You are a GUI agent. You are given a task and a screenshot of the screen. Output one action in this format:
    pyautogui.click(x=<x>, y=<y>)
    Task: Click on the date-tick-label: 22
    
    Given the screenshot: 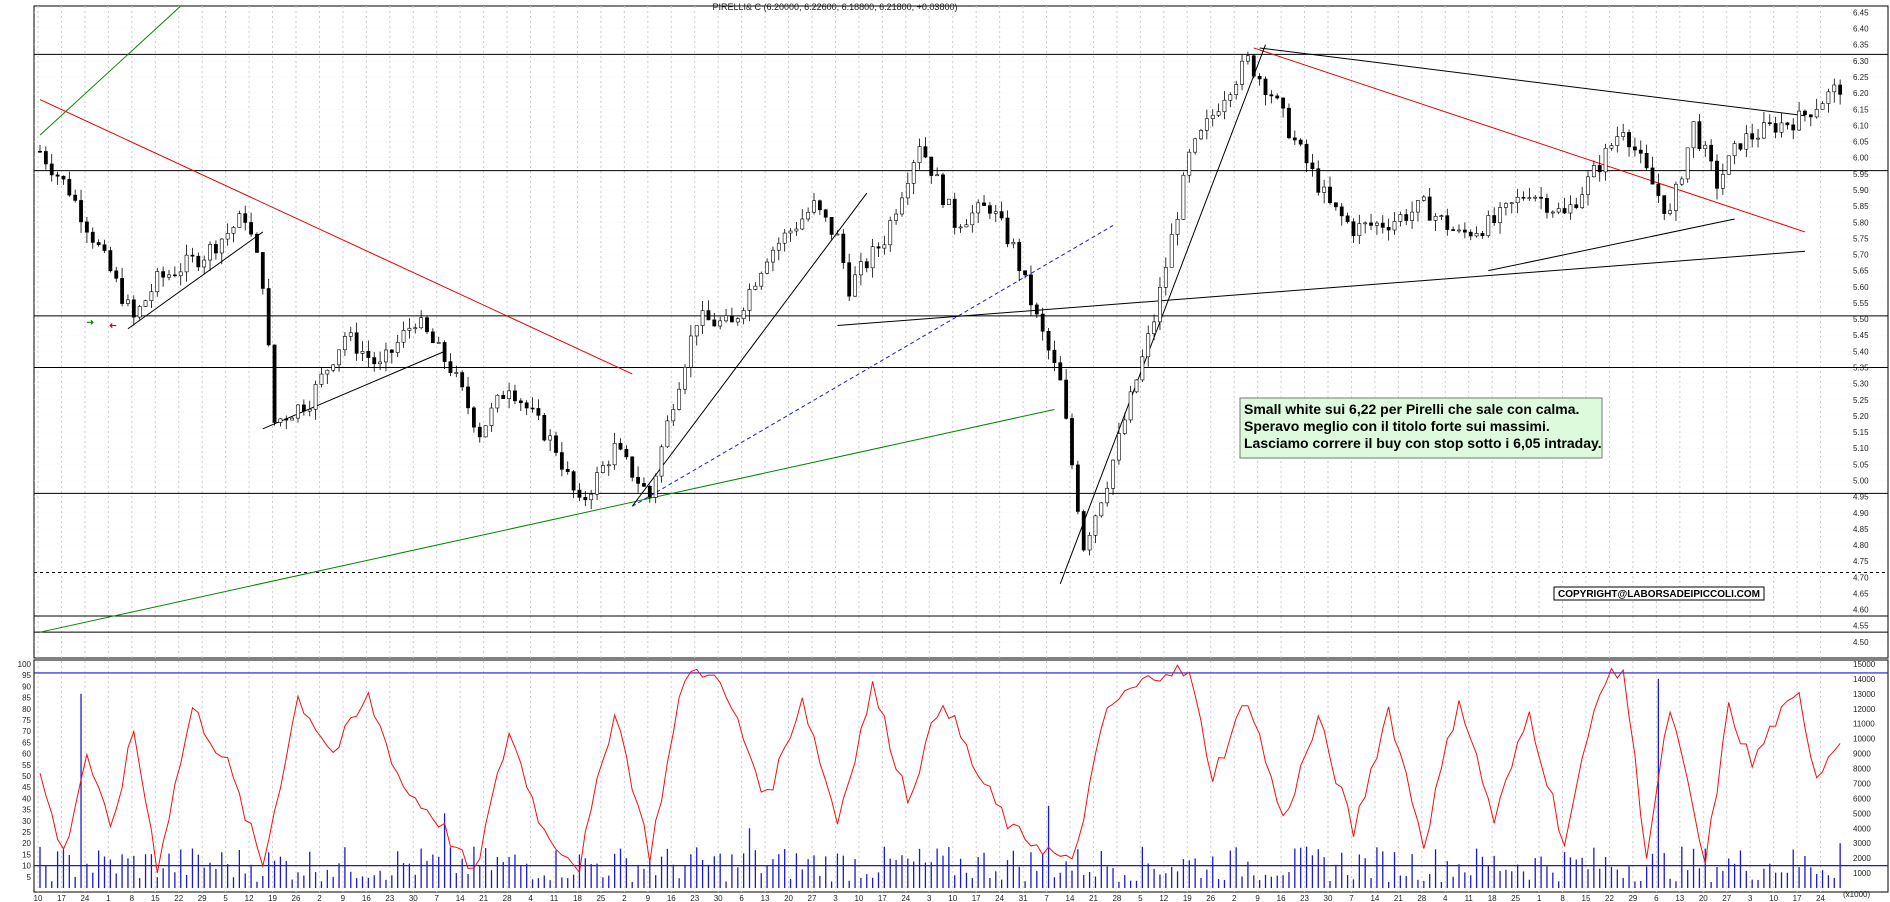 What is the action you would take?
    pyautogui.click(x=1609, y=898)
    